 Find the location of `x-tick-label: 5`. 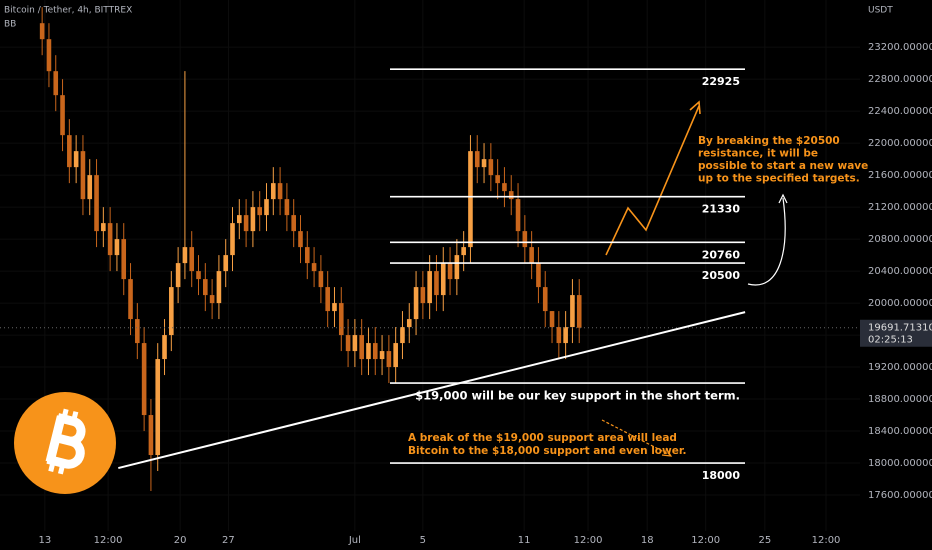

x-tick-label: 5 is located at coordinates (423, 540).